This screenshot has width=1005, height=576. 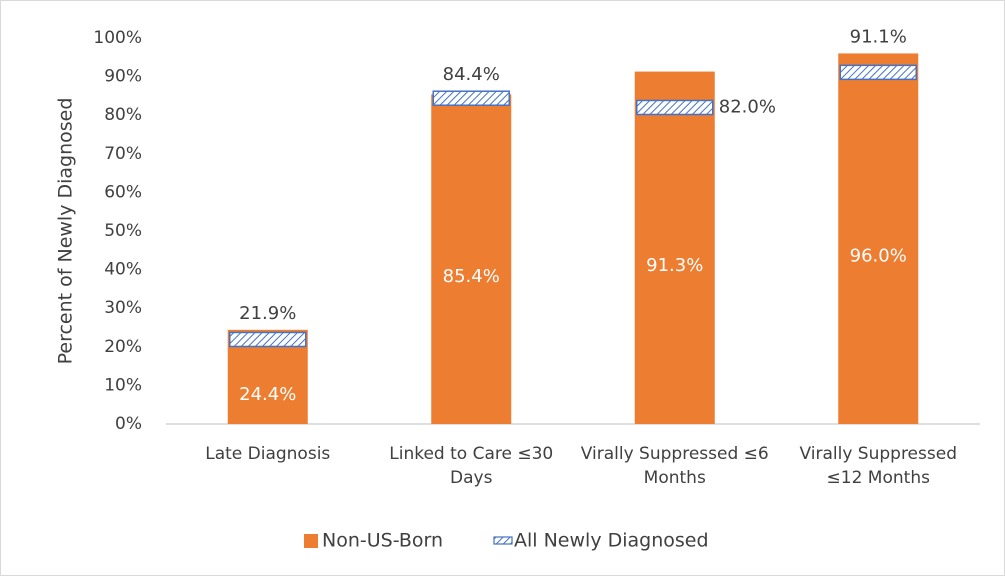 What do you see at coordinates (123, 270) in the screenshot?
I see `y-tick-label: 40%` at bounding box center [123, 270].